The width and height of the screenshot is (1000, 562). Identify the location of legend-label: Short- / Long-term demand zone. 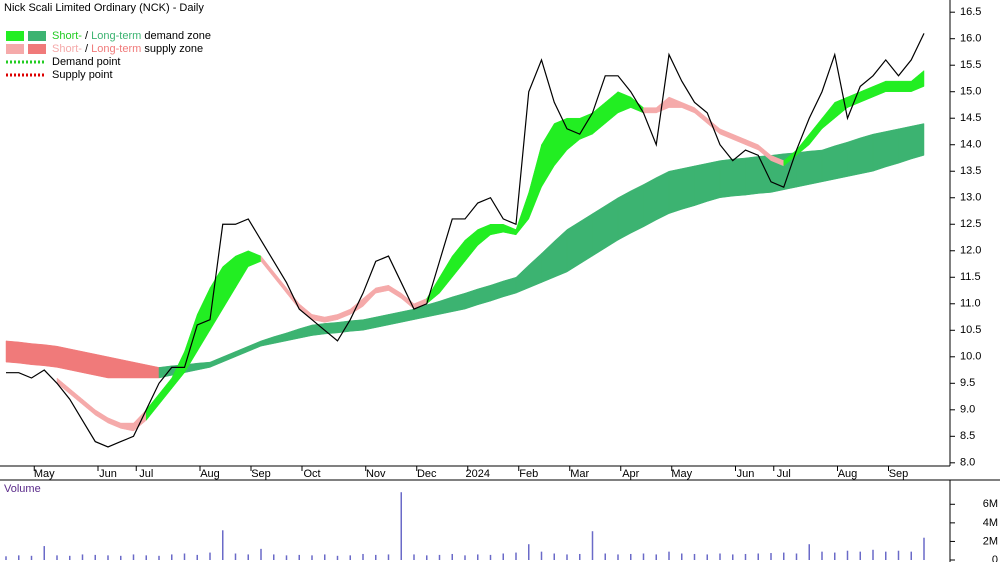
(131, 36).